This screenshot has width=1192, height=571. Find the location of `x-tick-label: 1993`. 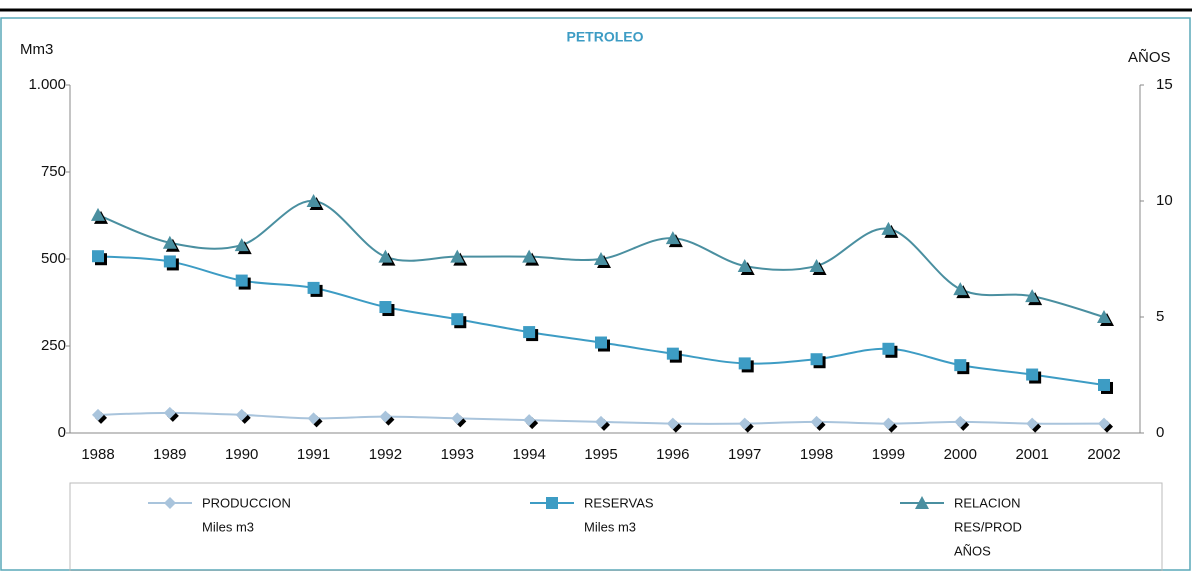

x-tick-label: 1993 is located at coordinates (457, 454).